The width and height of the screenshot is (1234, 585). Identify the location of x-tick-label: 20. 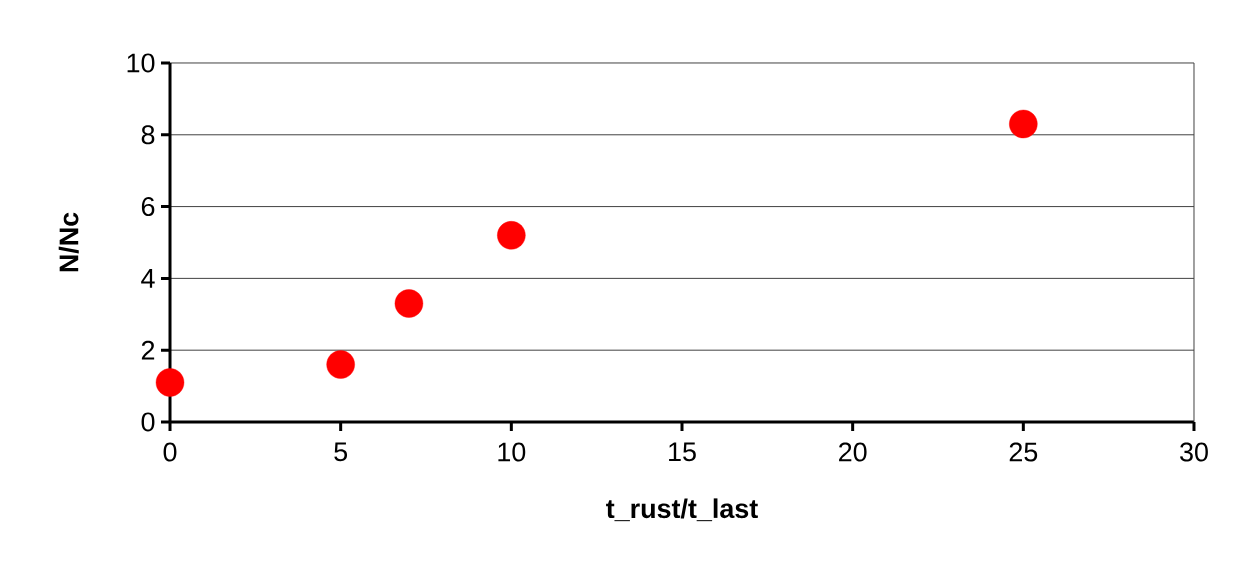
(853, 452).